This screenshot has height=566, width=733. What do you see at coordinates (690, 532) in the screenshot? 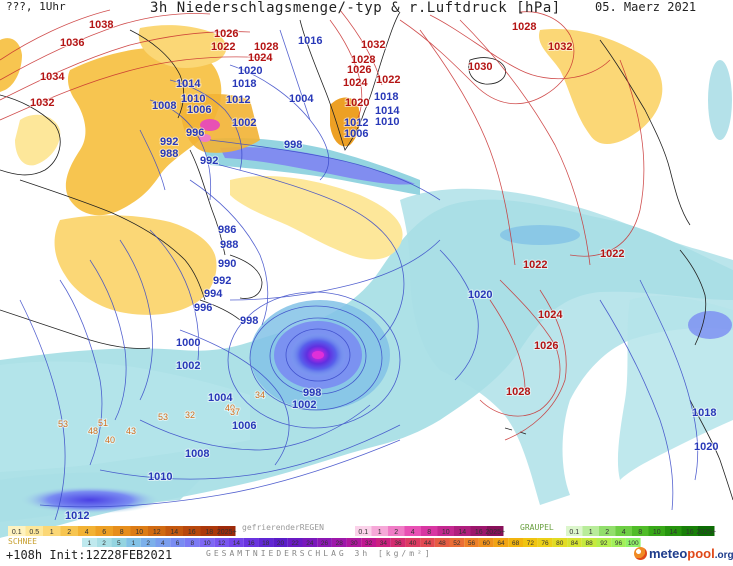
I see `legend-graupel-value: 16` at bounding box center [690, 532].